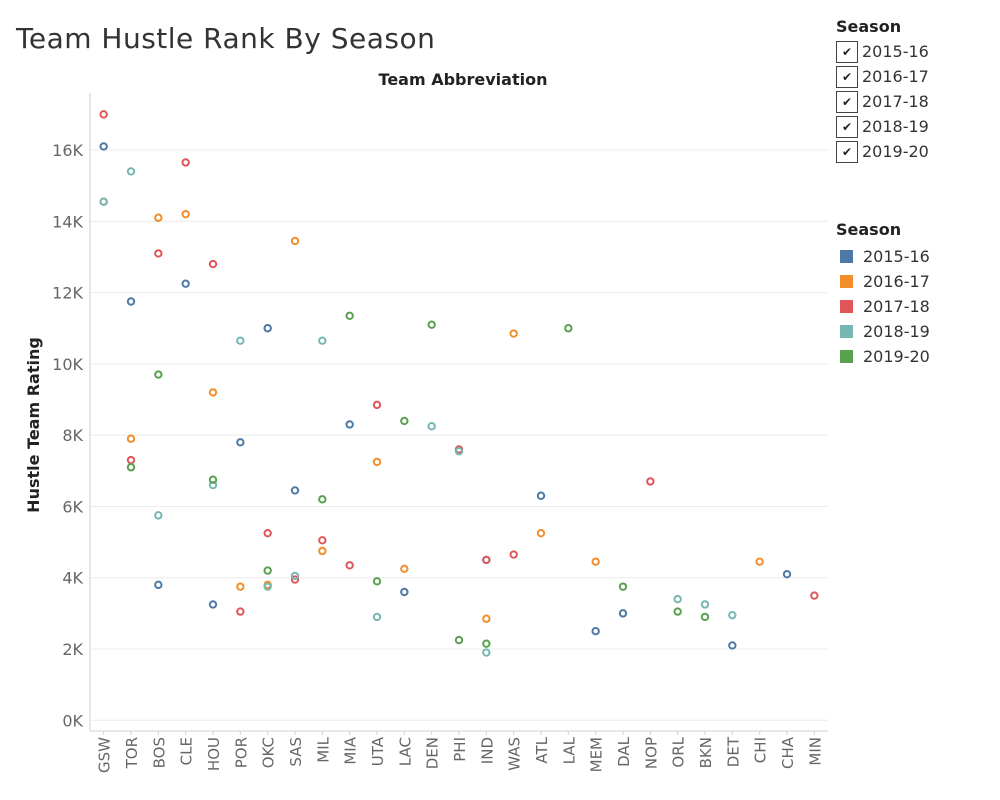  I want to click on data-point-2019-20-PHI, so click(459, 640).